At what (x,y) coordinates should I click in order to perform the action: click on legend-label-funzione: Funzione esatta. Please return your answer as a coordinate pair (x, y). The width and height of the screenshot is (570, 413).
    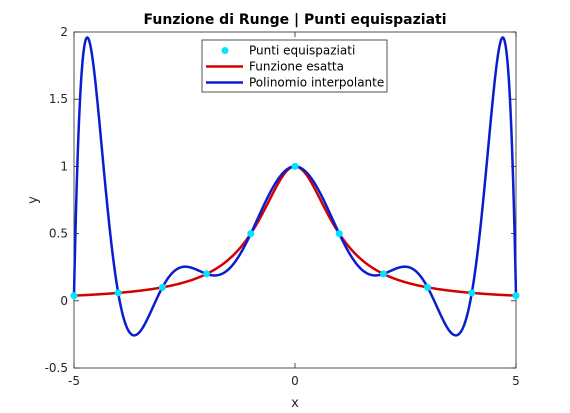
    Looking at the image, I should click on (296, 67).